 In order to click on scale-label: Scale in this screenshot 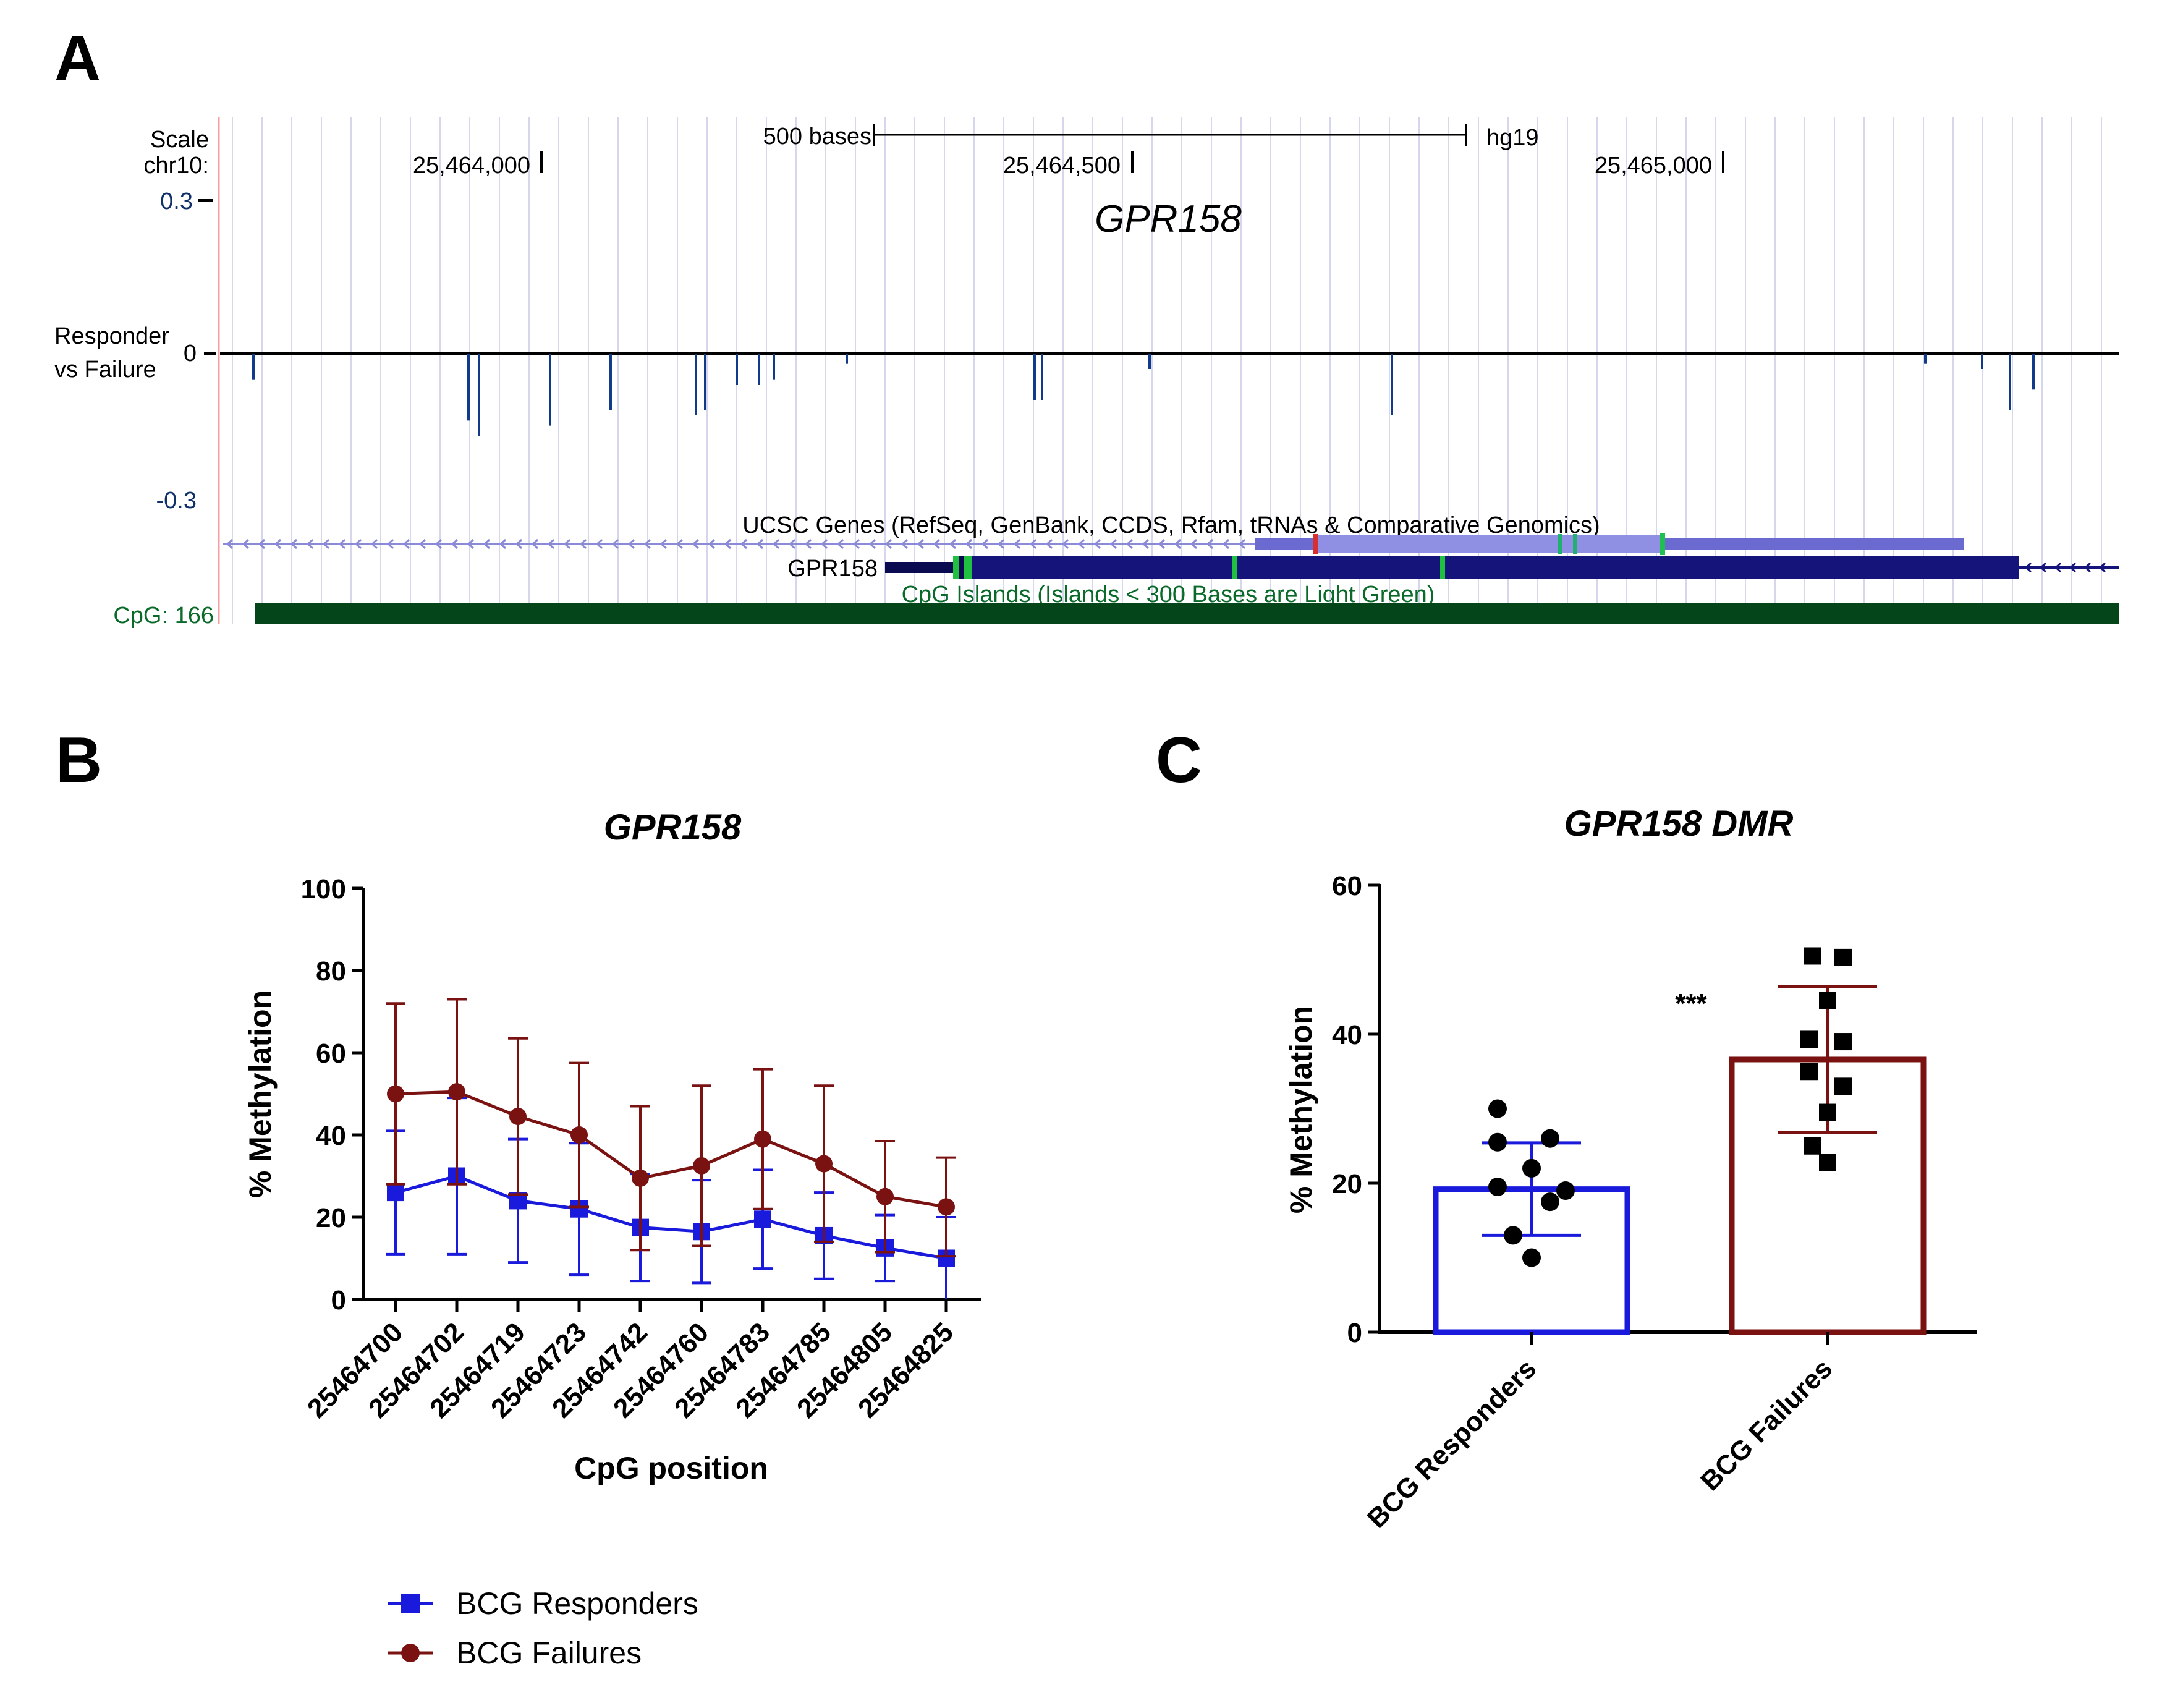, I will do `click(179, 140)`.